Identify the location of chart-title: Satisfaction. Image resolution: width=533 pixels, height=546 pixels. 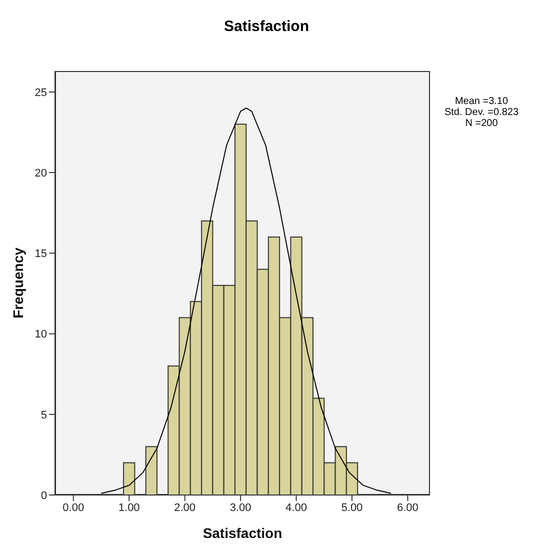
(266, 26).